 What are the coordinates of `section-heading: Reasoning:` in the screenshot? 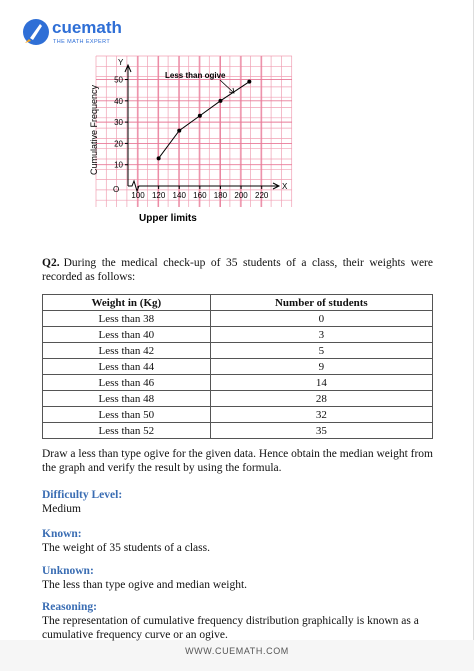 It's located at (69, 607).